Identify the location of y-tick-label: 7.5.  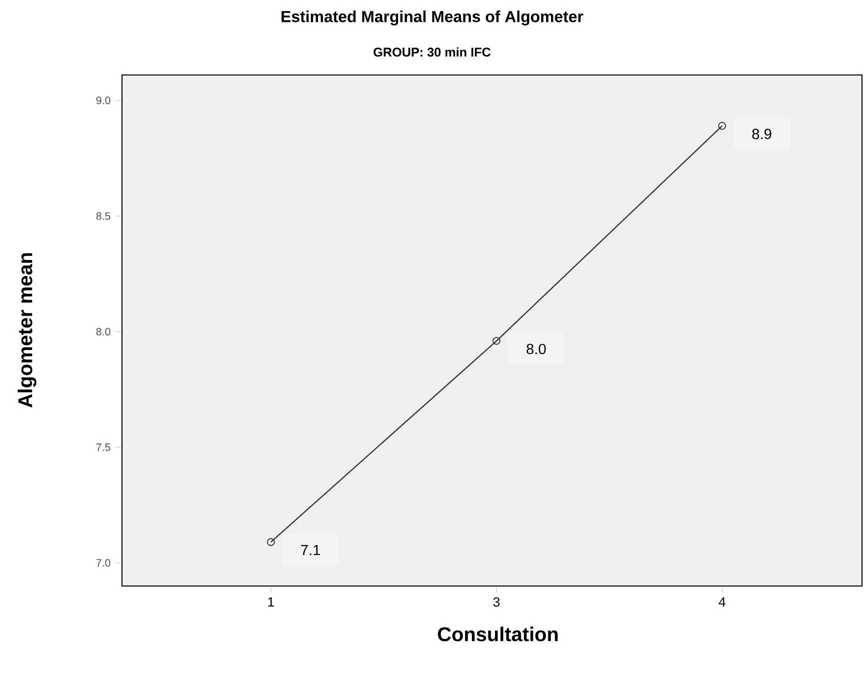
(103, 447).